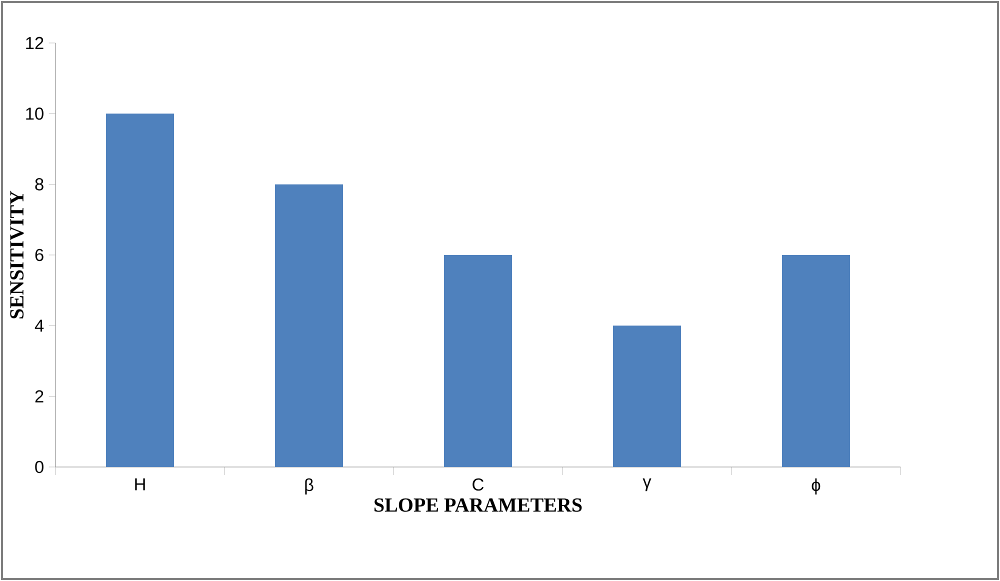 This screenshot has width=1000, height=581. I want to click on y-tick-label: 10, so click(35, 114).